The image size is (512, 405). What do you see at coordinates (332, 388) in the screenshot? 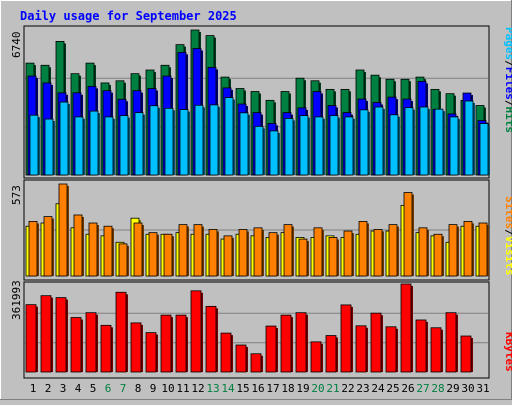
I see `day-label: 21` at bounding box center [332, 388].